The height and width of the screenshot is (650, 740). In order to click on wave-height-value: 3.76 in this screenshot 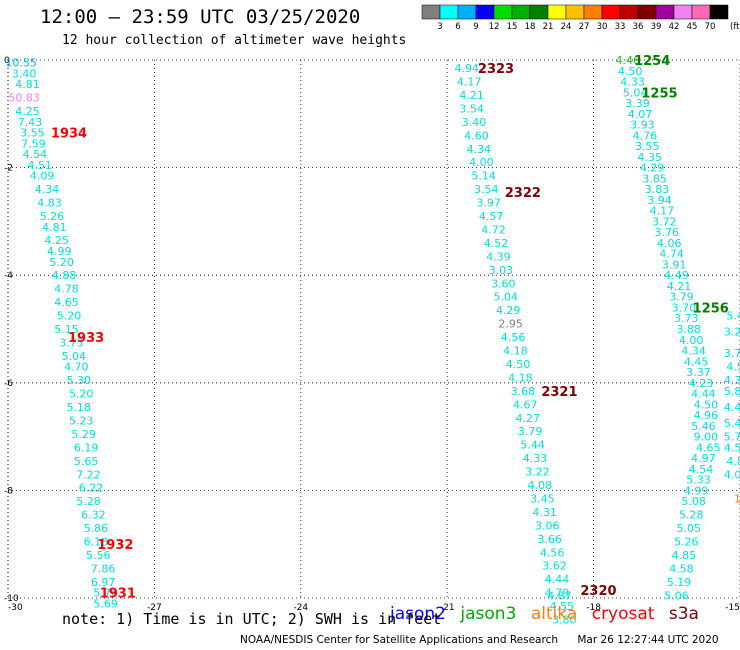, I will do `click(667, 232)`.